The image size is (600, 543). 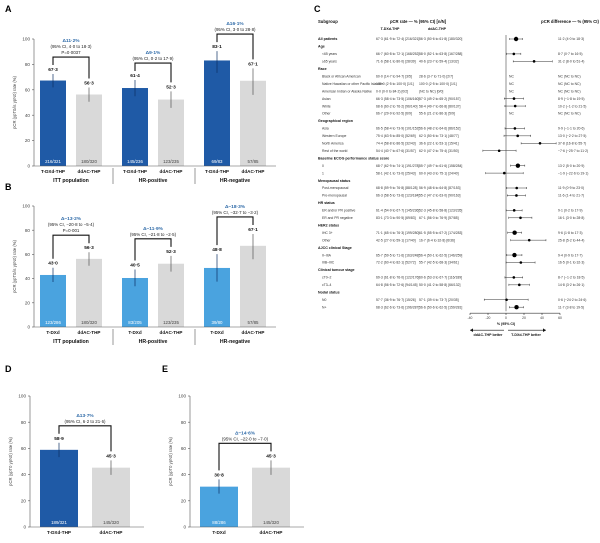 What do you see at coordinates (347, 91) in the screenshot?
I see `forest-row-label: American Indian or Alaska Native` at bounding box center [347, 91].